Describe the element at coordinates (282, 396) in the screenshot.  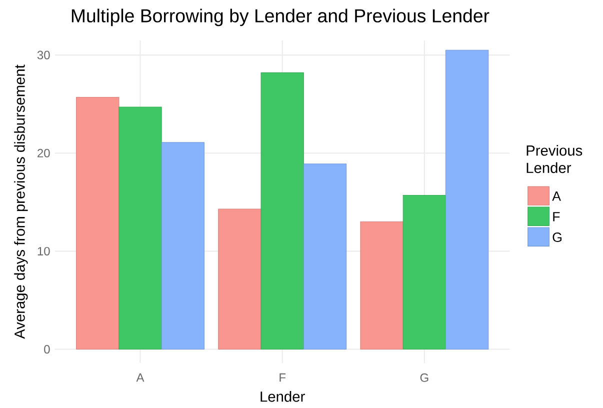
I see `x-axis-title: Lender` at that location.